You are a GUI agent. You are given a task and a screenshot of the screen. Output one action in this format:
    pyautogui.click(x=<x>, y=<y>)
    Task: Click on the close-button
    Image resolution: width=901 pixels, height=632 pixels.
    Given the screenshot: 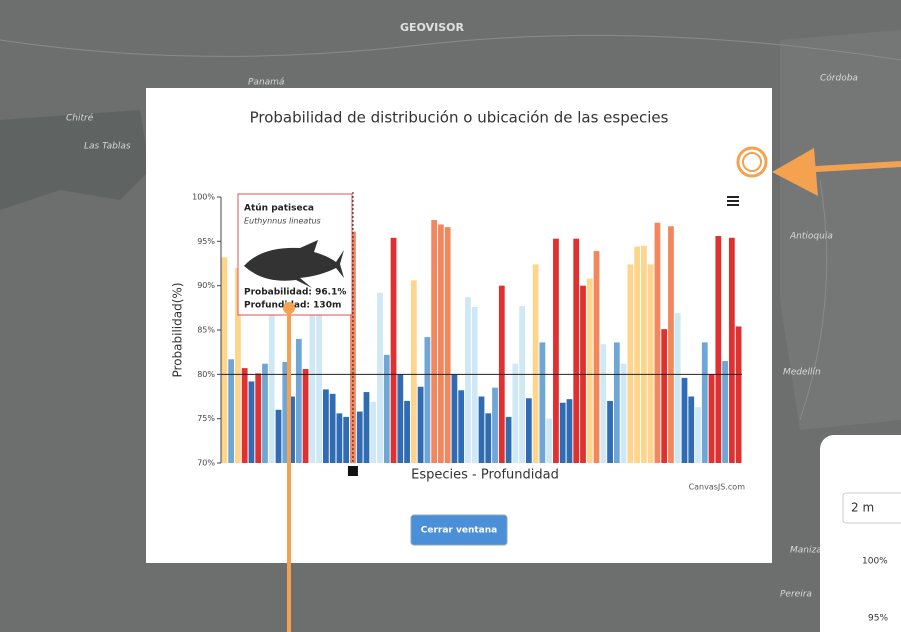 What is the action you would take?
    pyautogui.click(x=459, y=530)
    